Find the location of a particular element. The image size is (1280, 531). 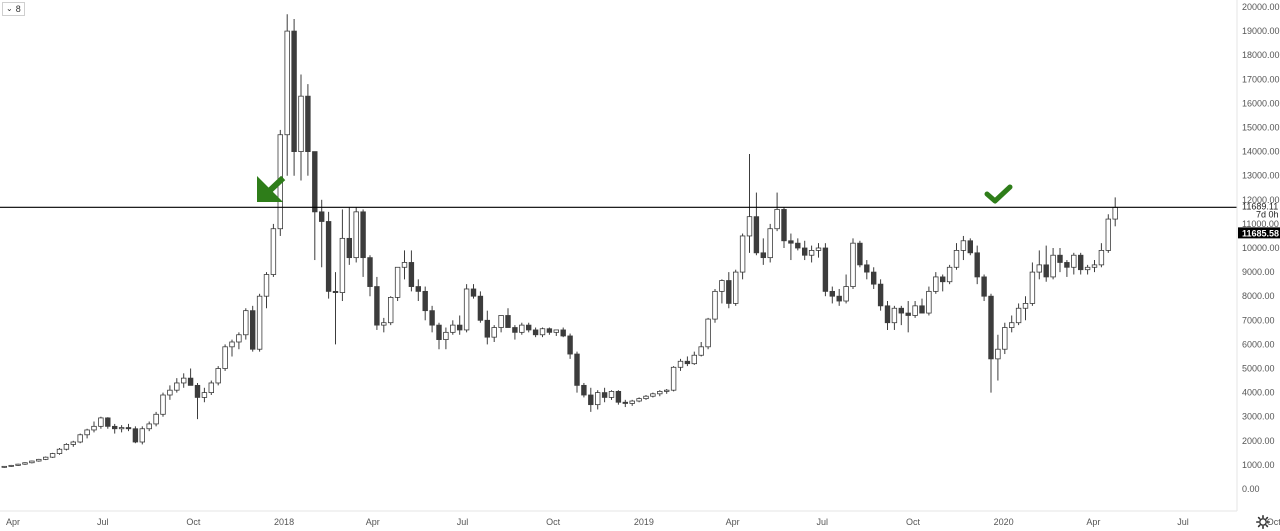

y-tick-label: 0.00 is located at coordinates (1251, 489).